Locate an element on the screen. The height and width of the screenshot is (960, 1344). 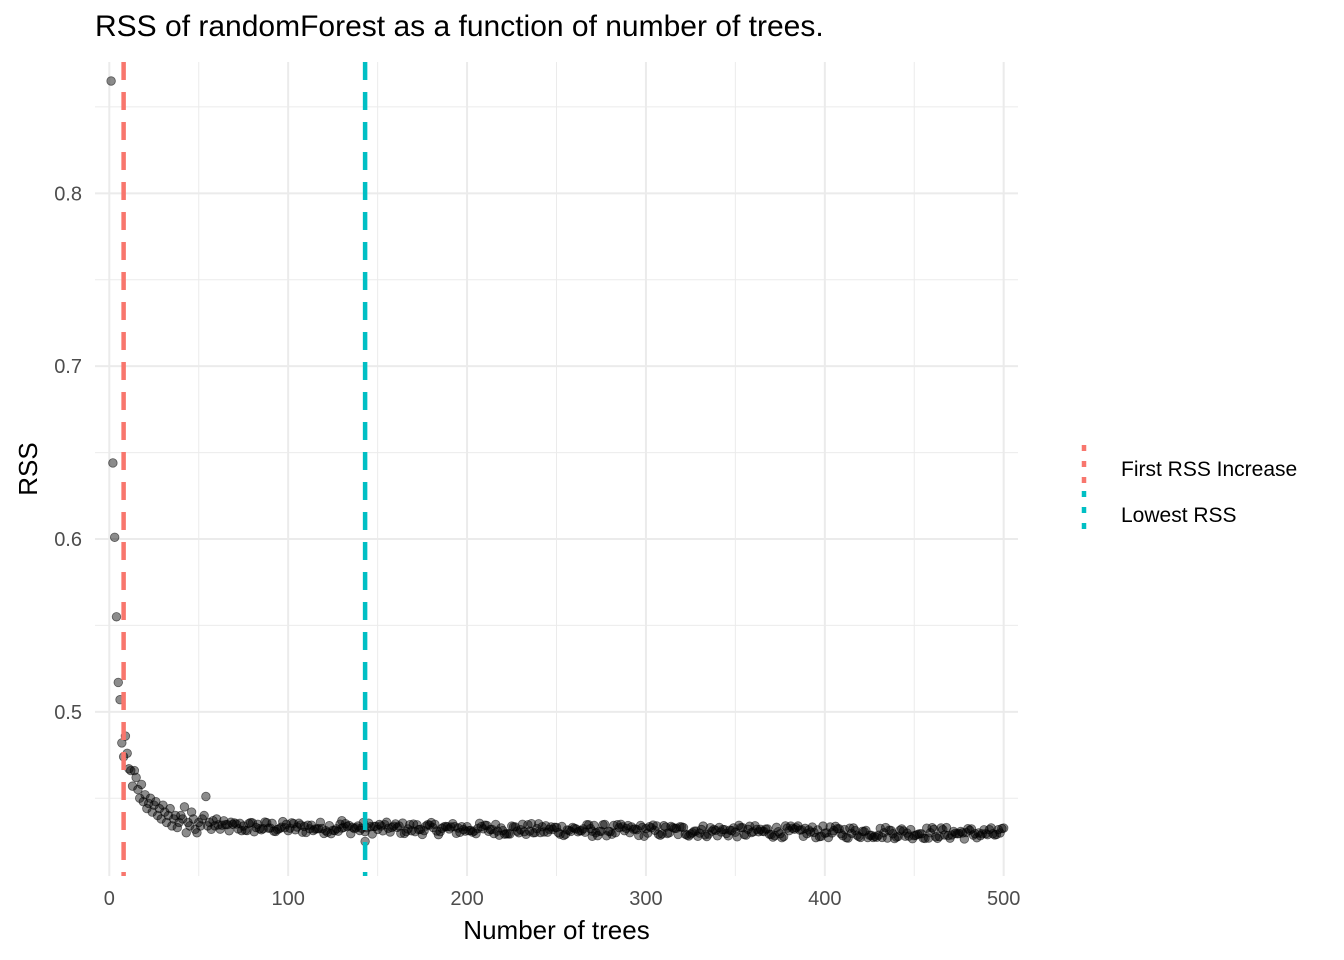
x-tick-label: 0 is located at coordinates (109, 899).